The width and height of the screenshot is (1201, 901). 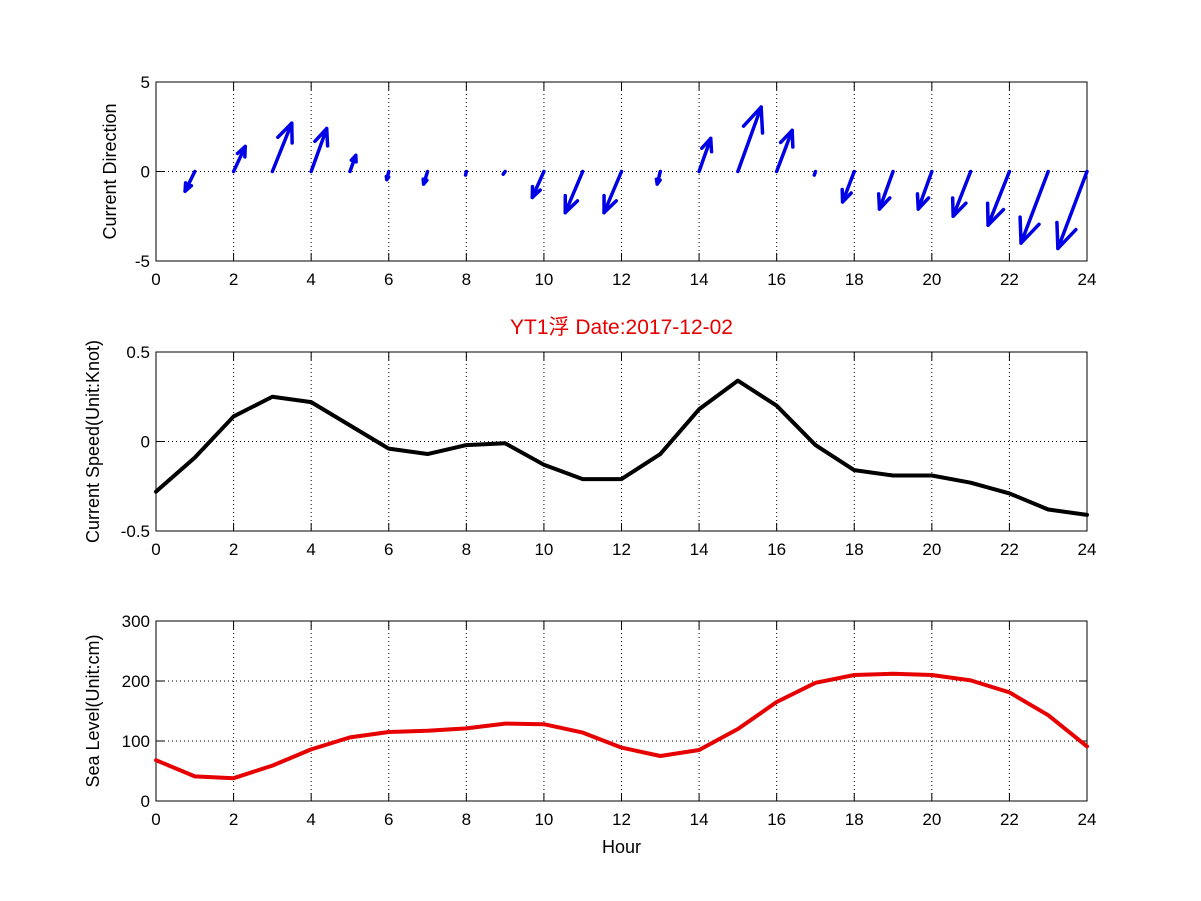 What do you see at coordinates (138, 352) in the screenshot?
I see `y-tick-label: 0.5` at bounding box center [138, 352].